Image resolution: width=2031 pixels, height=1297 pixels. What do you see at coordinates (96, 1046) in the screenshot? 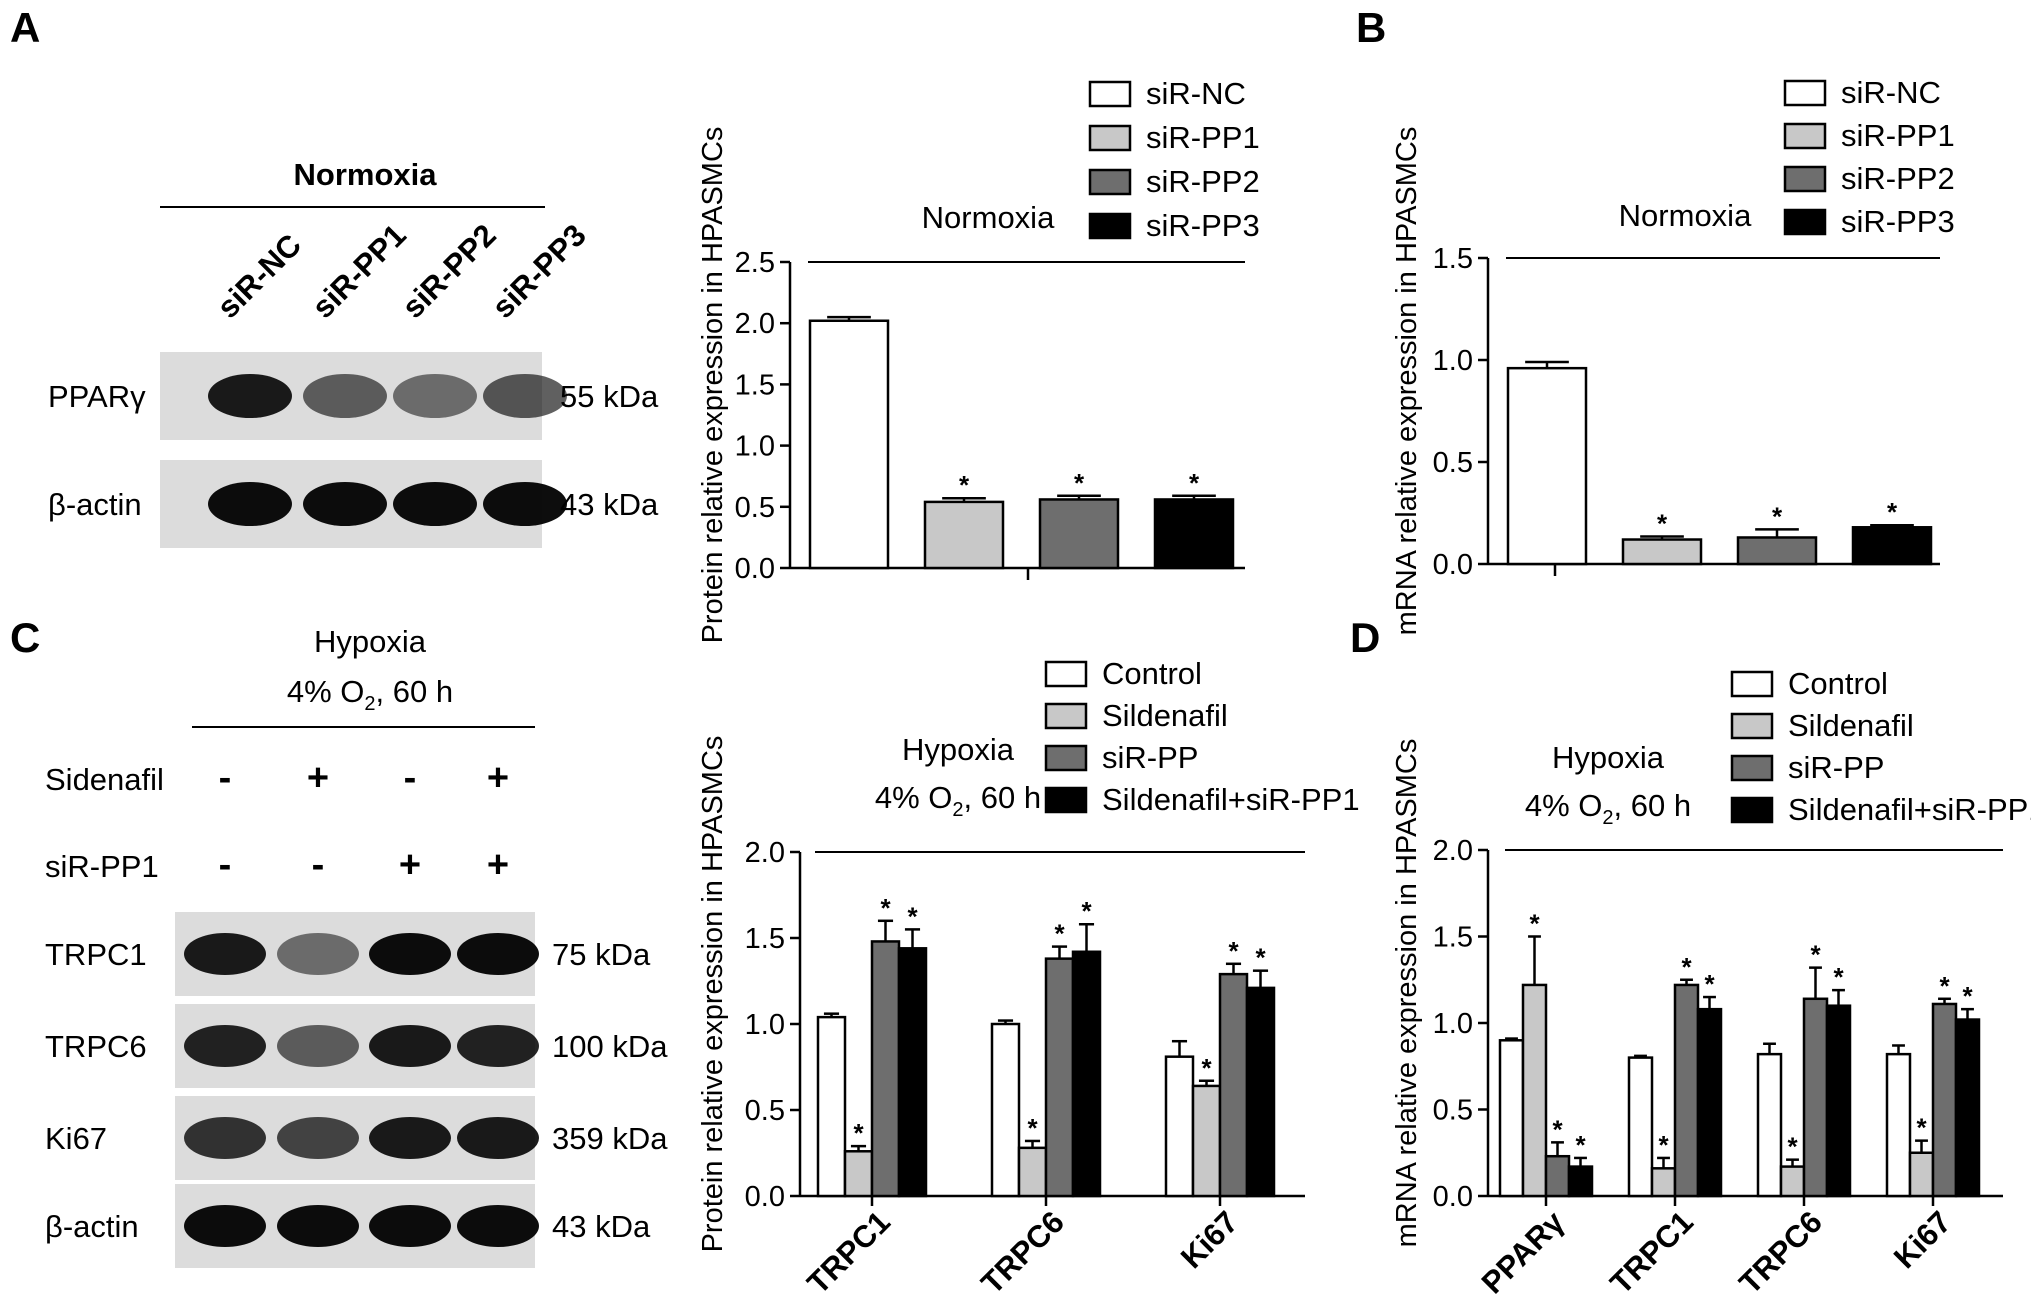
I see `blot-protein-label: TRPC6` at bounding box center [96, 1046].